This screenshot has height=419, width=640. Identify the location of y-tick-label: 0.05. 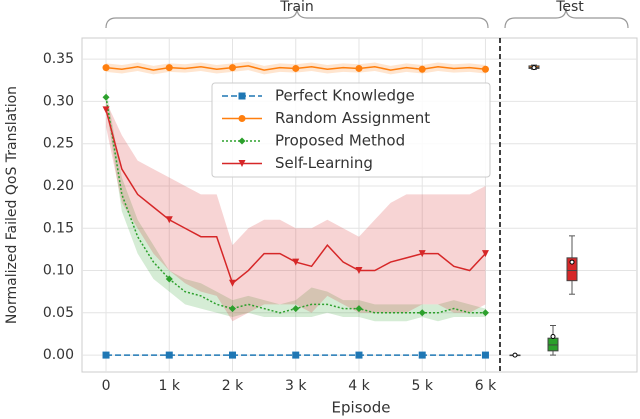
(58, 313).